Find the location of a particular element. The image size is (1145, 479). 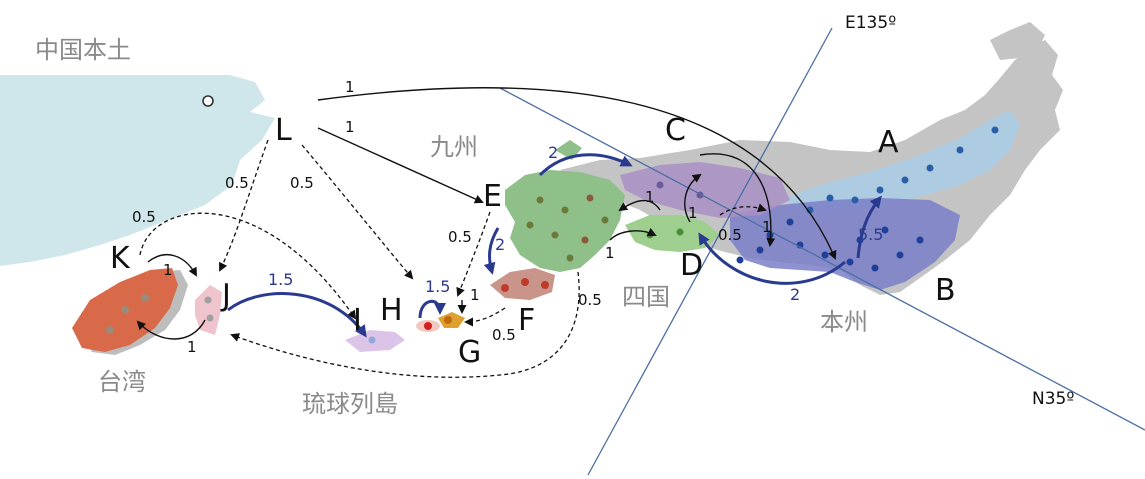

value-e-to-f: 2 is located at coordinates (500, 244).